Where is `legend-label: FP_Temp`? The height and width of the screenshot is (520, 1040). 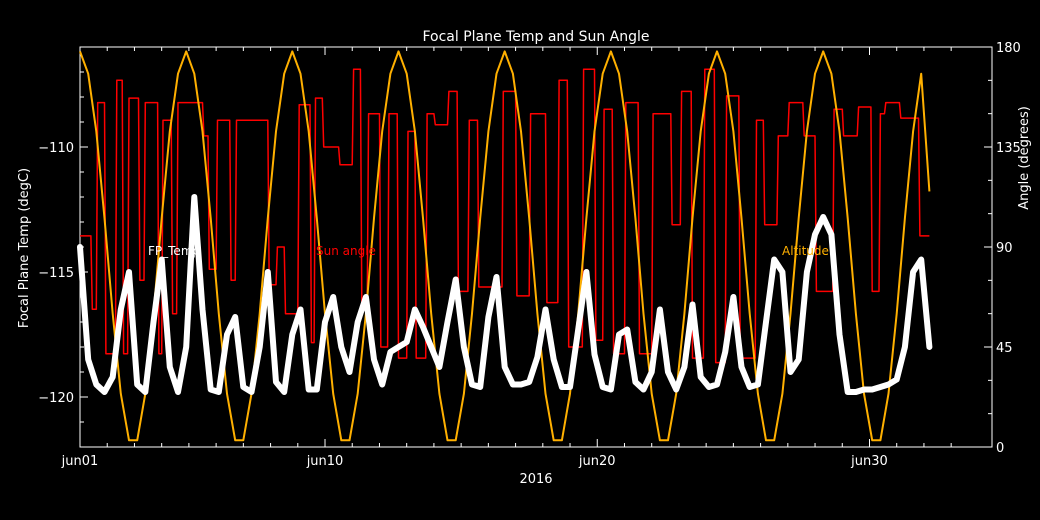 legend-label: FP_Temp is located at coordinates (174, 251).